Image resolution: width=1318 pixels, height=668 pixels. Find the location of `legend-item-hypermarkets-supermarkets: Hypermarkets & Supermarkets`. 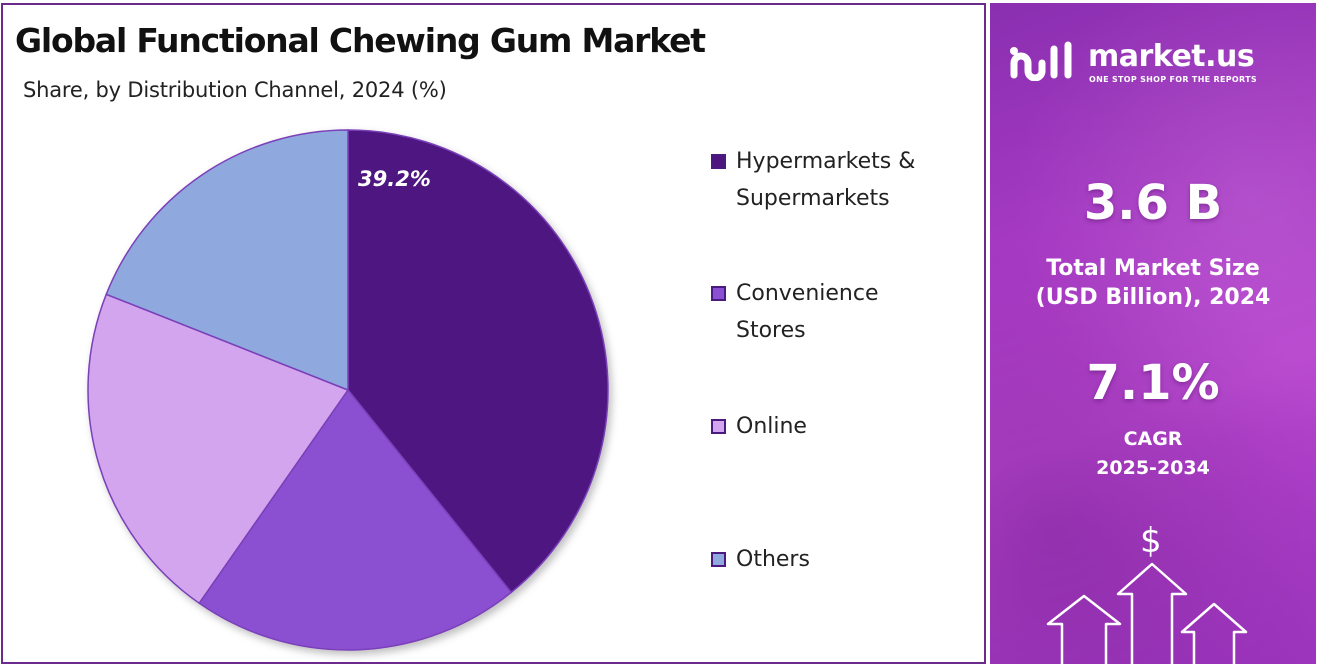

legend-item-hypermarkets-supermarkets: Hypermarkets & Supermarkets is located at coordinates (838, 180).